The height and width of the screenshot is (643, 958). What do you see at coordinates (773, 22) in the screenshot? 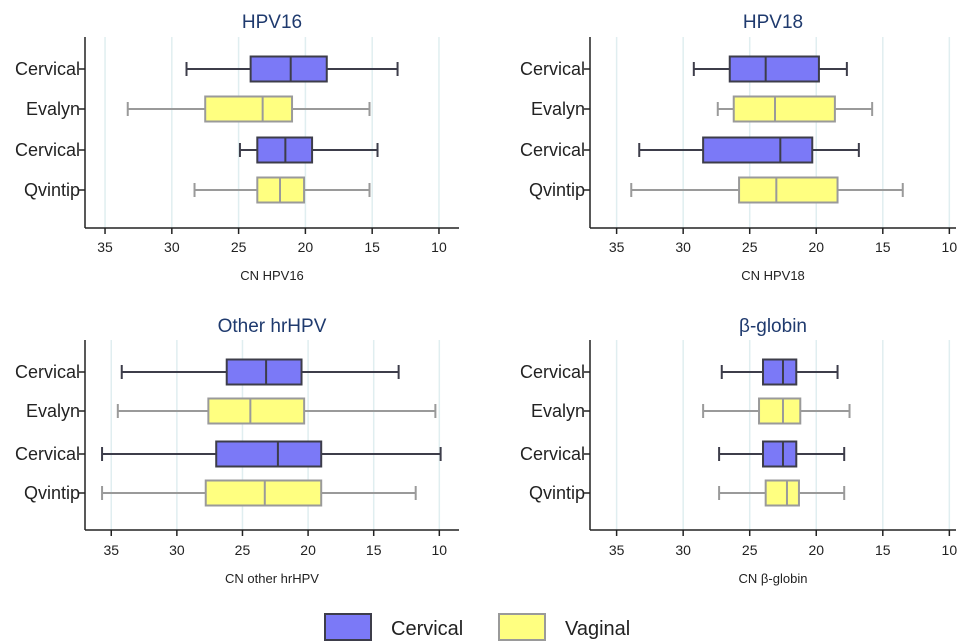
I see `panel-title: HPV18` at bounding box center [773, 22].